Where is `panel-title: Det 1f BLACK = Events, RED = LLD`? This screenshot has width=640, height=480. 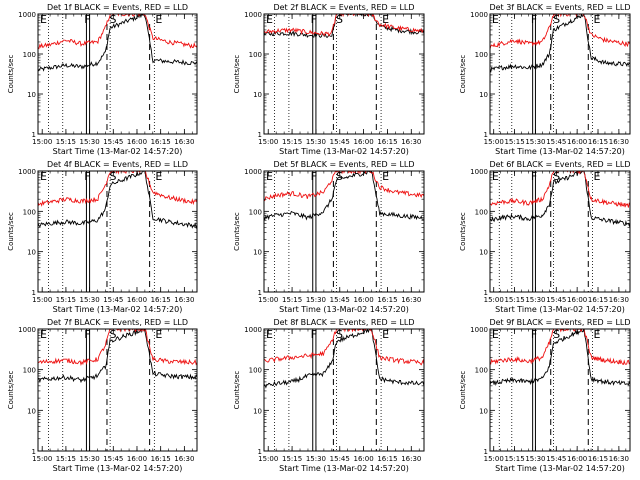 panel-title: Det 1f BLACK = Events, RED = LLD is located at coordinates (117, 7).